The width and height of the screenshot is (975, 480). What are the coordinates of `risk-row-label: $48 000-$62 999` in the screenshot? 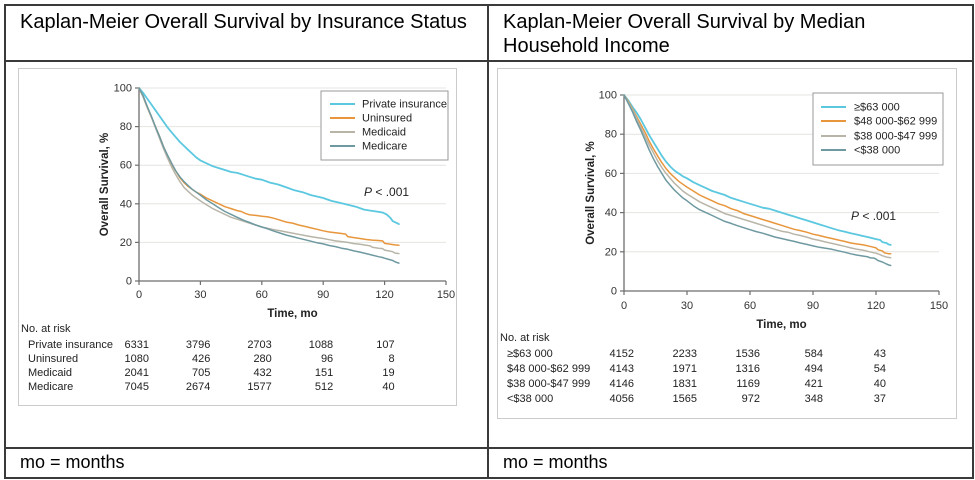 It's located at (549, 369).